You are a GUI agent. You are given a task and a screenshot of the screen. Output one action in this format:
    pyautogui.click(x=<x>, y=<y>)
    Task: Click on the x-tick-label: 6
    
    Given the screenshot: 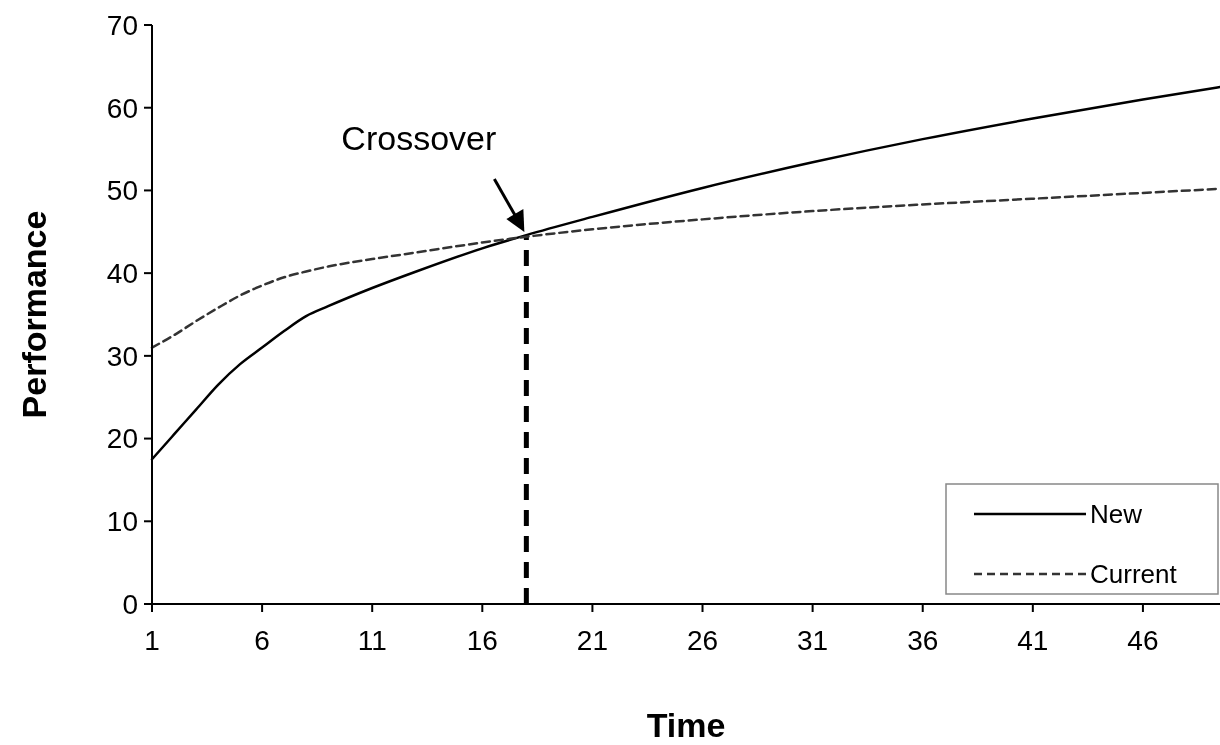 What is the action you would take?
    pyautogui.click(x=262, y=640)
    